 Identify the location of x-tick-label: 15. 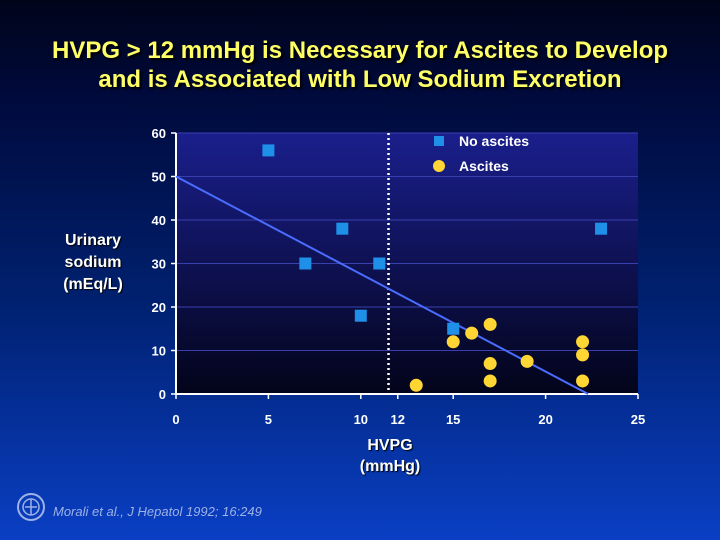
(453, 419).